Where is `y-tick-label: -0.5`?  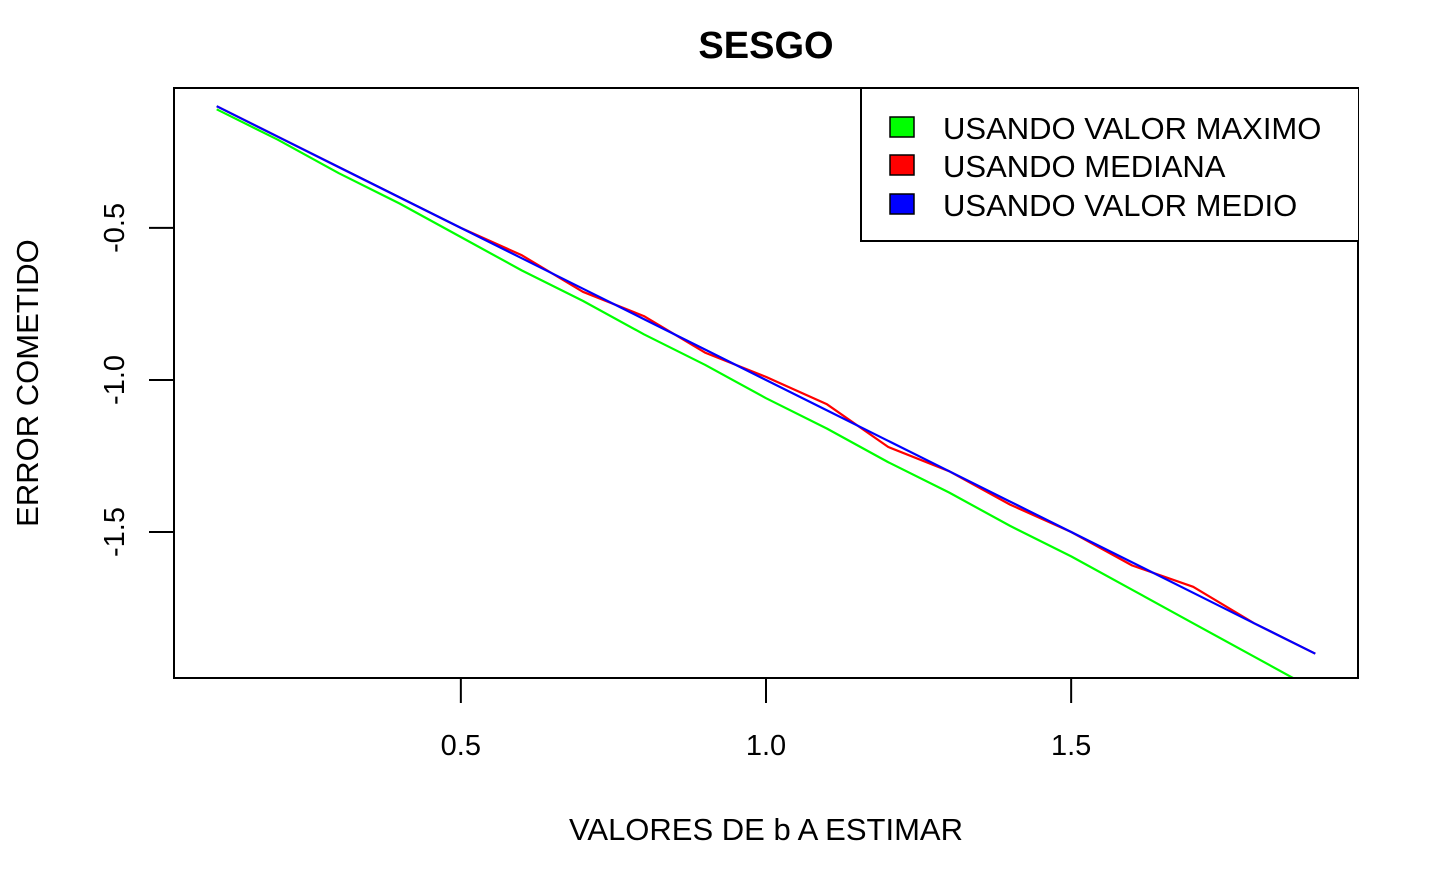 y-tick-label: -0.5 is located at coordinates (115, 228).